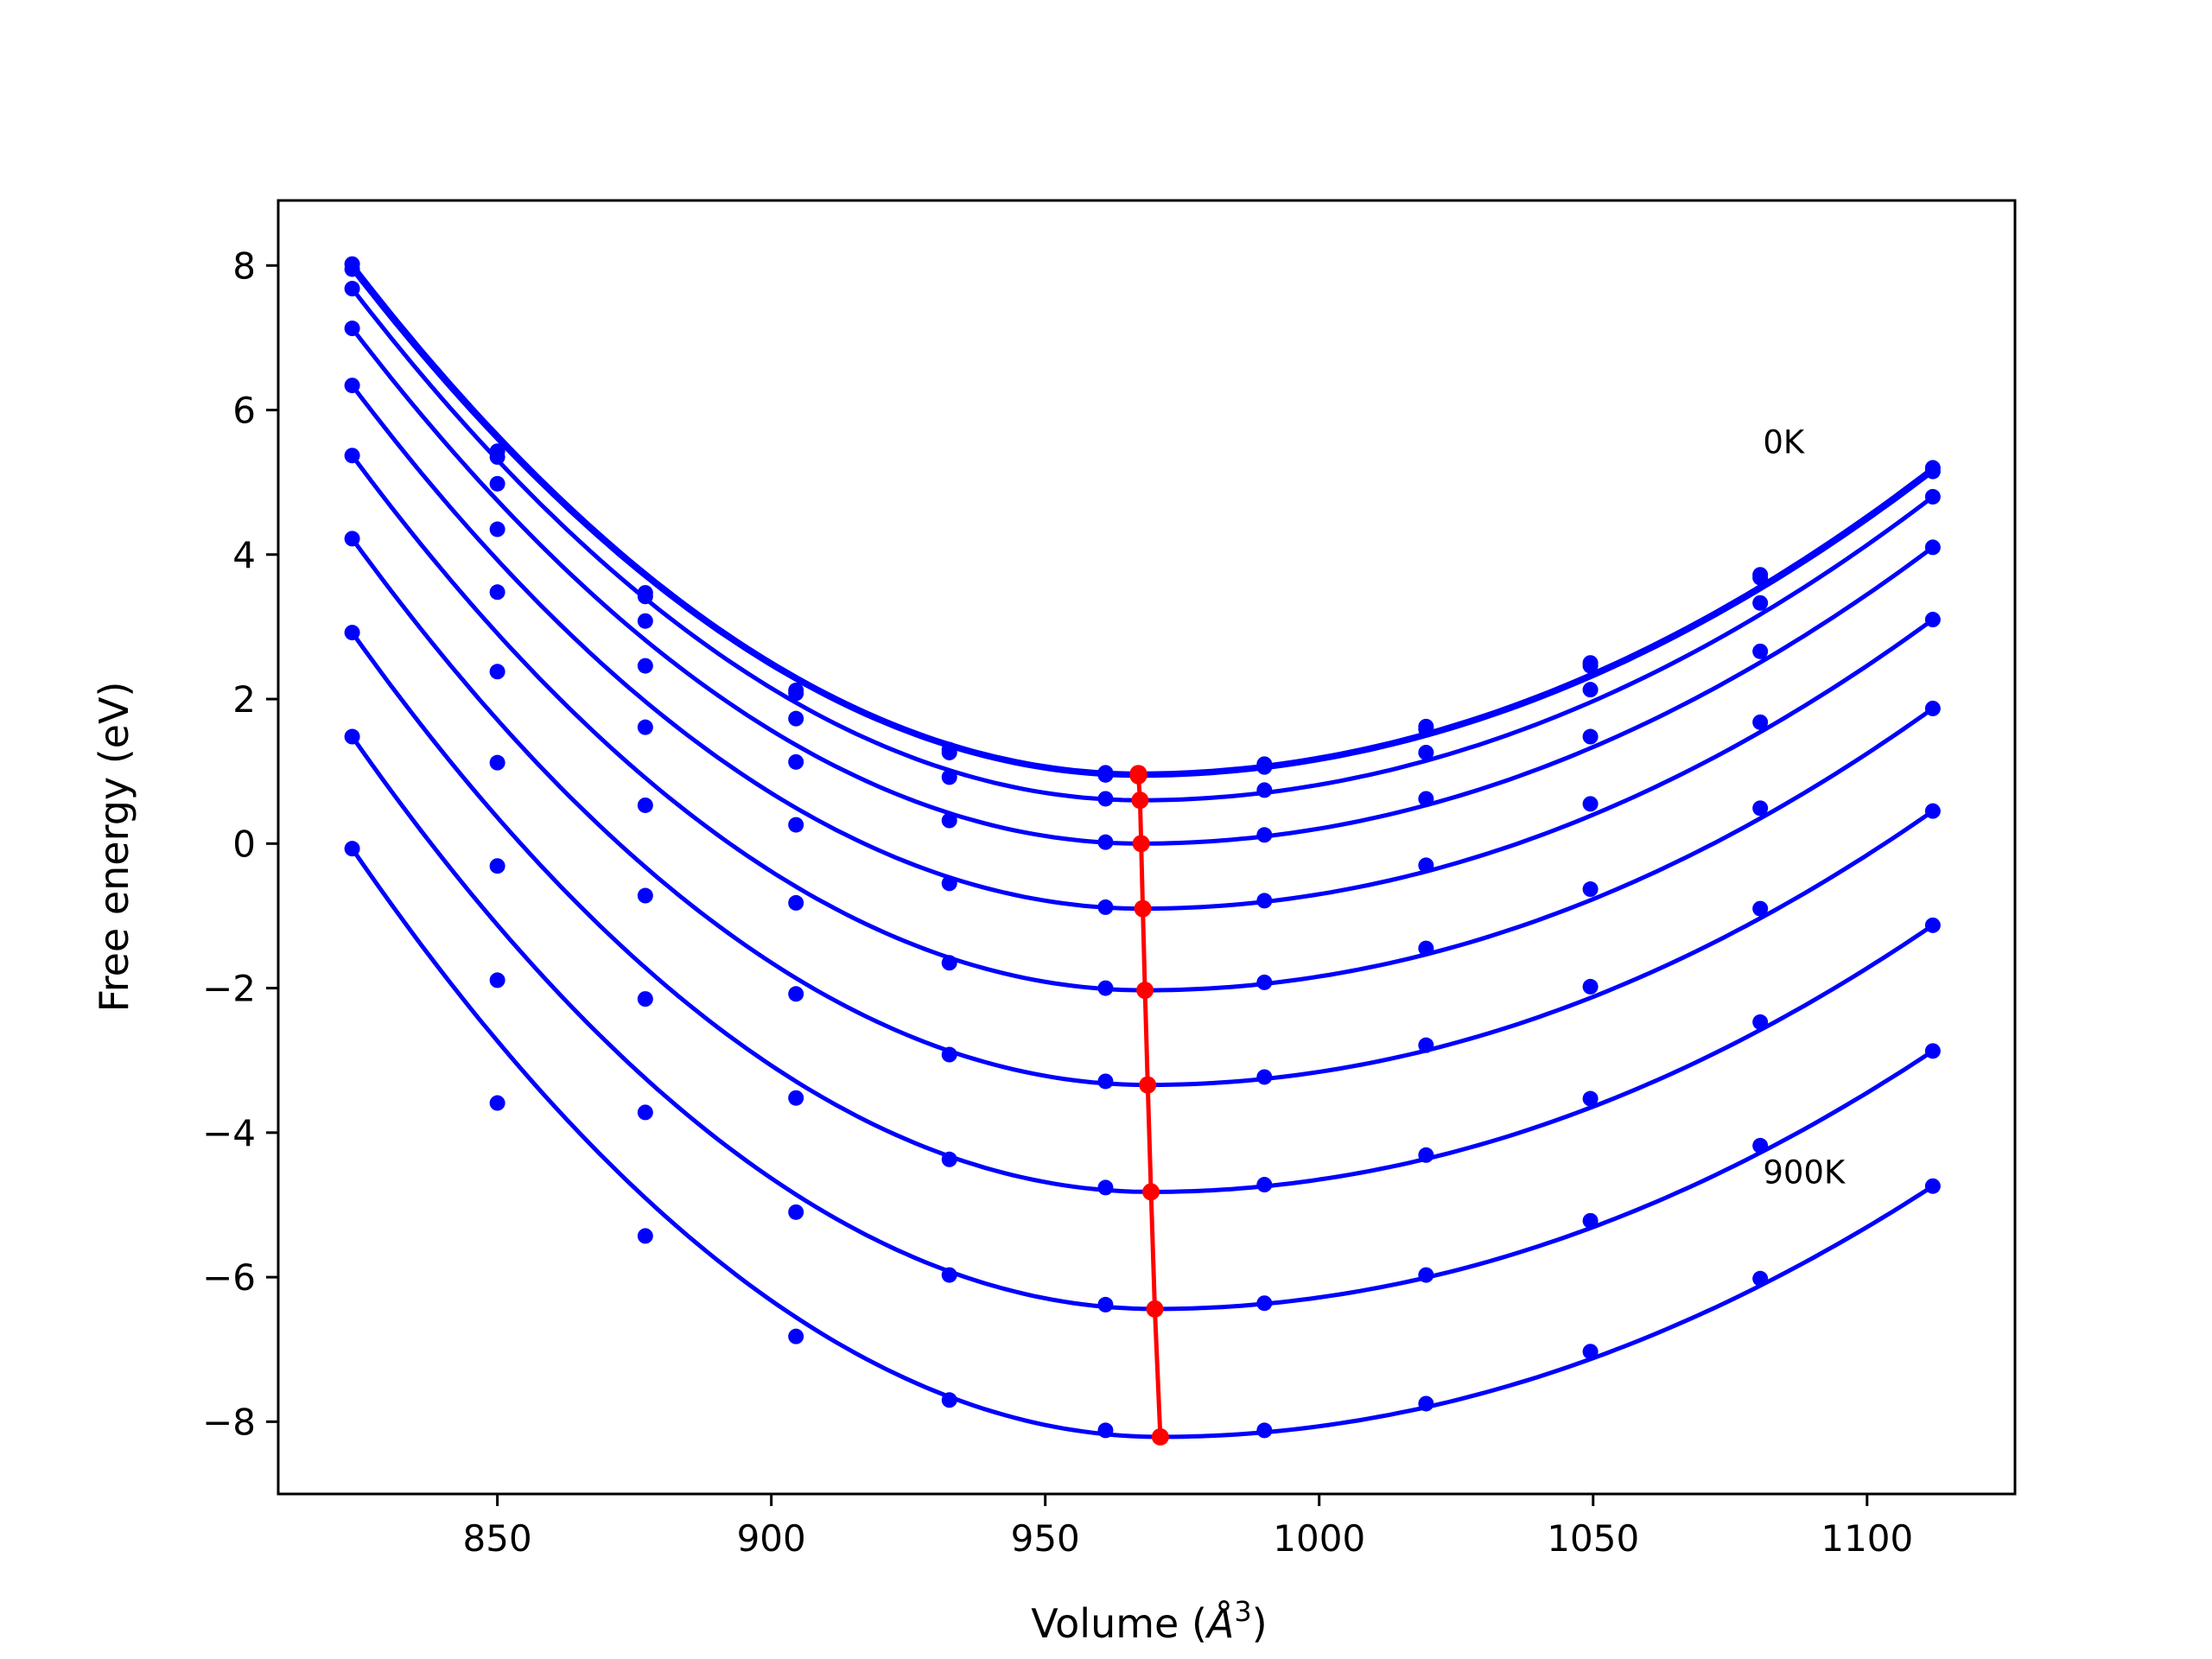 Image resolution: width=2212 pixels, height=1659 pixels. Describe the element at coordinates (244, 411) in the screenshot. I see `y-tick-label: 6` at that location.